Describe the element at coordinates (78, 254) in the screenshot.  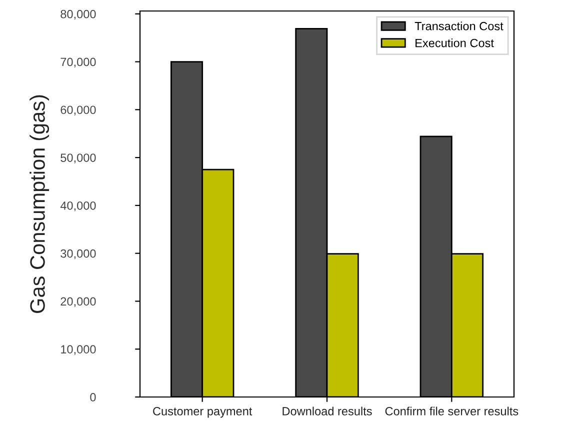
I see `y-tick-label: 30,000` at that location.